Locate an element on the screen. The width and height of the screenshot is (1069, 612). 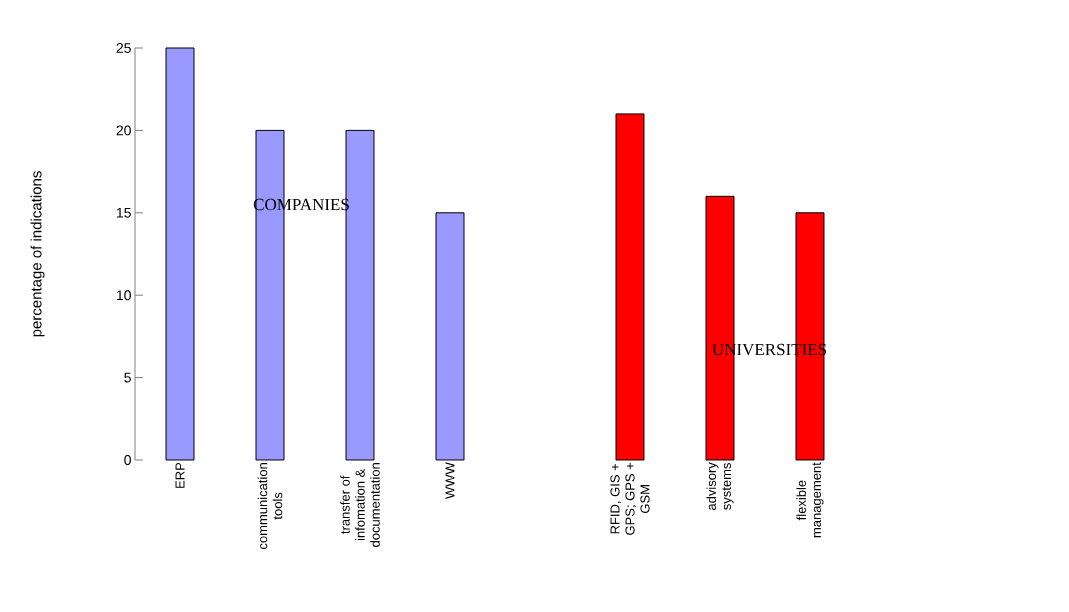
y-tick-label: 20 is located at coordinates (123, 130).